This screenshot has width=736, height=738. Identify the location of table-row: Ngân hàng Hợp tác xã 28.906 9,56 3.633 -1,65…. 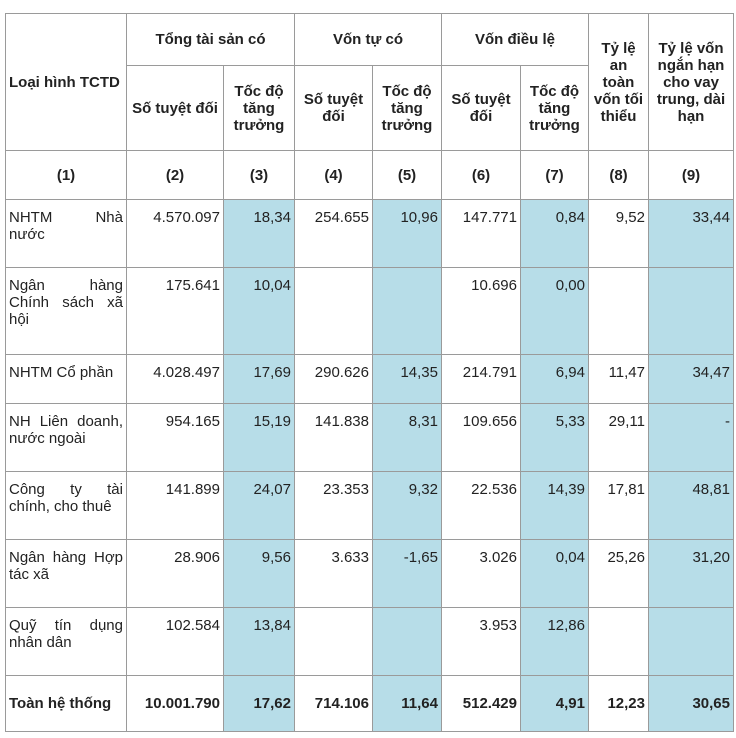
(369, 573).